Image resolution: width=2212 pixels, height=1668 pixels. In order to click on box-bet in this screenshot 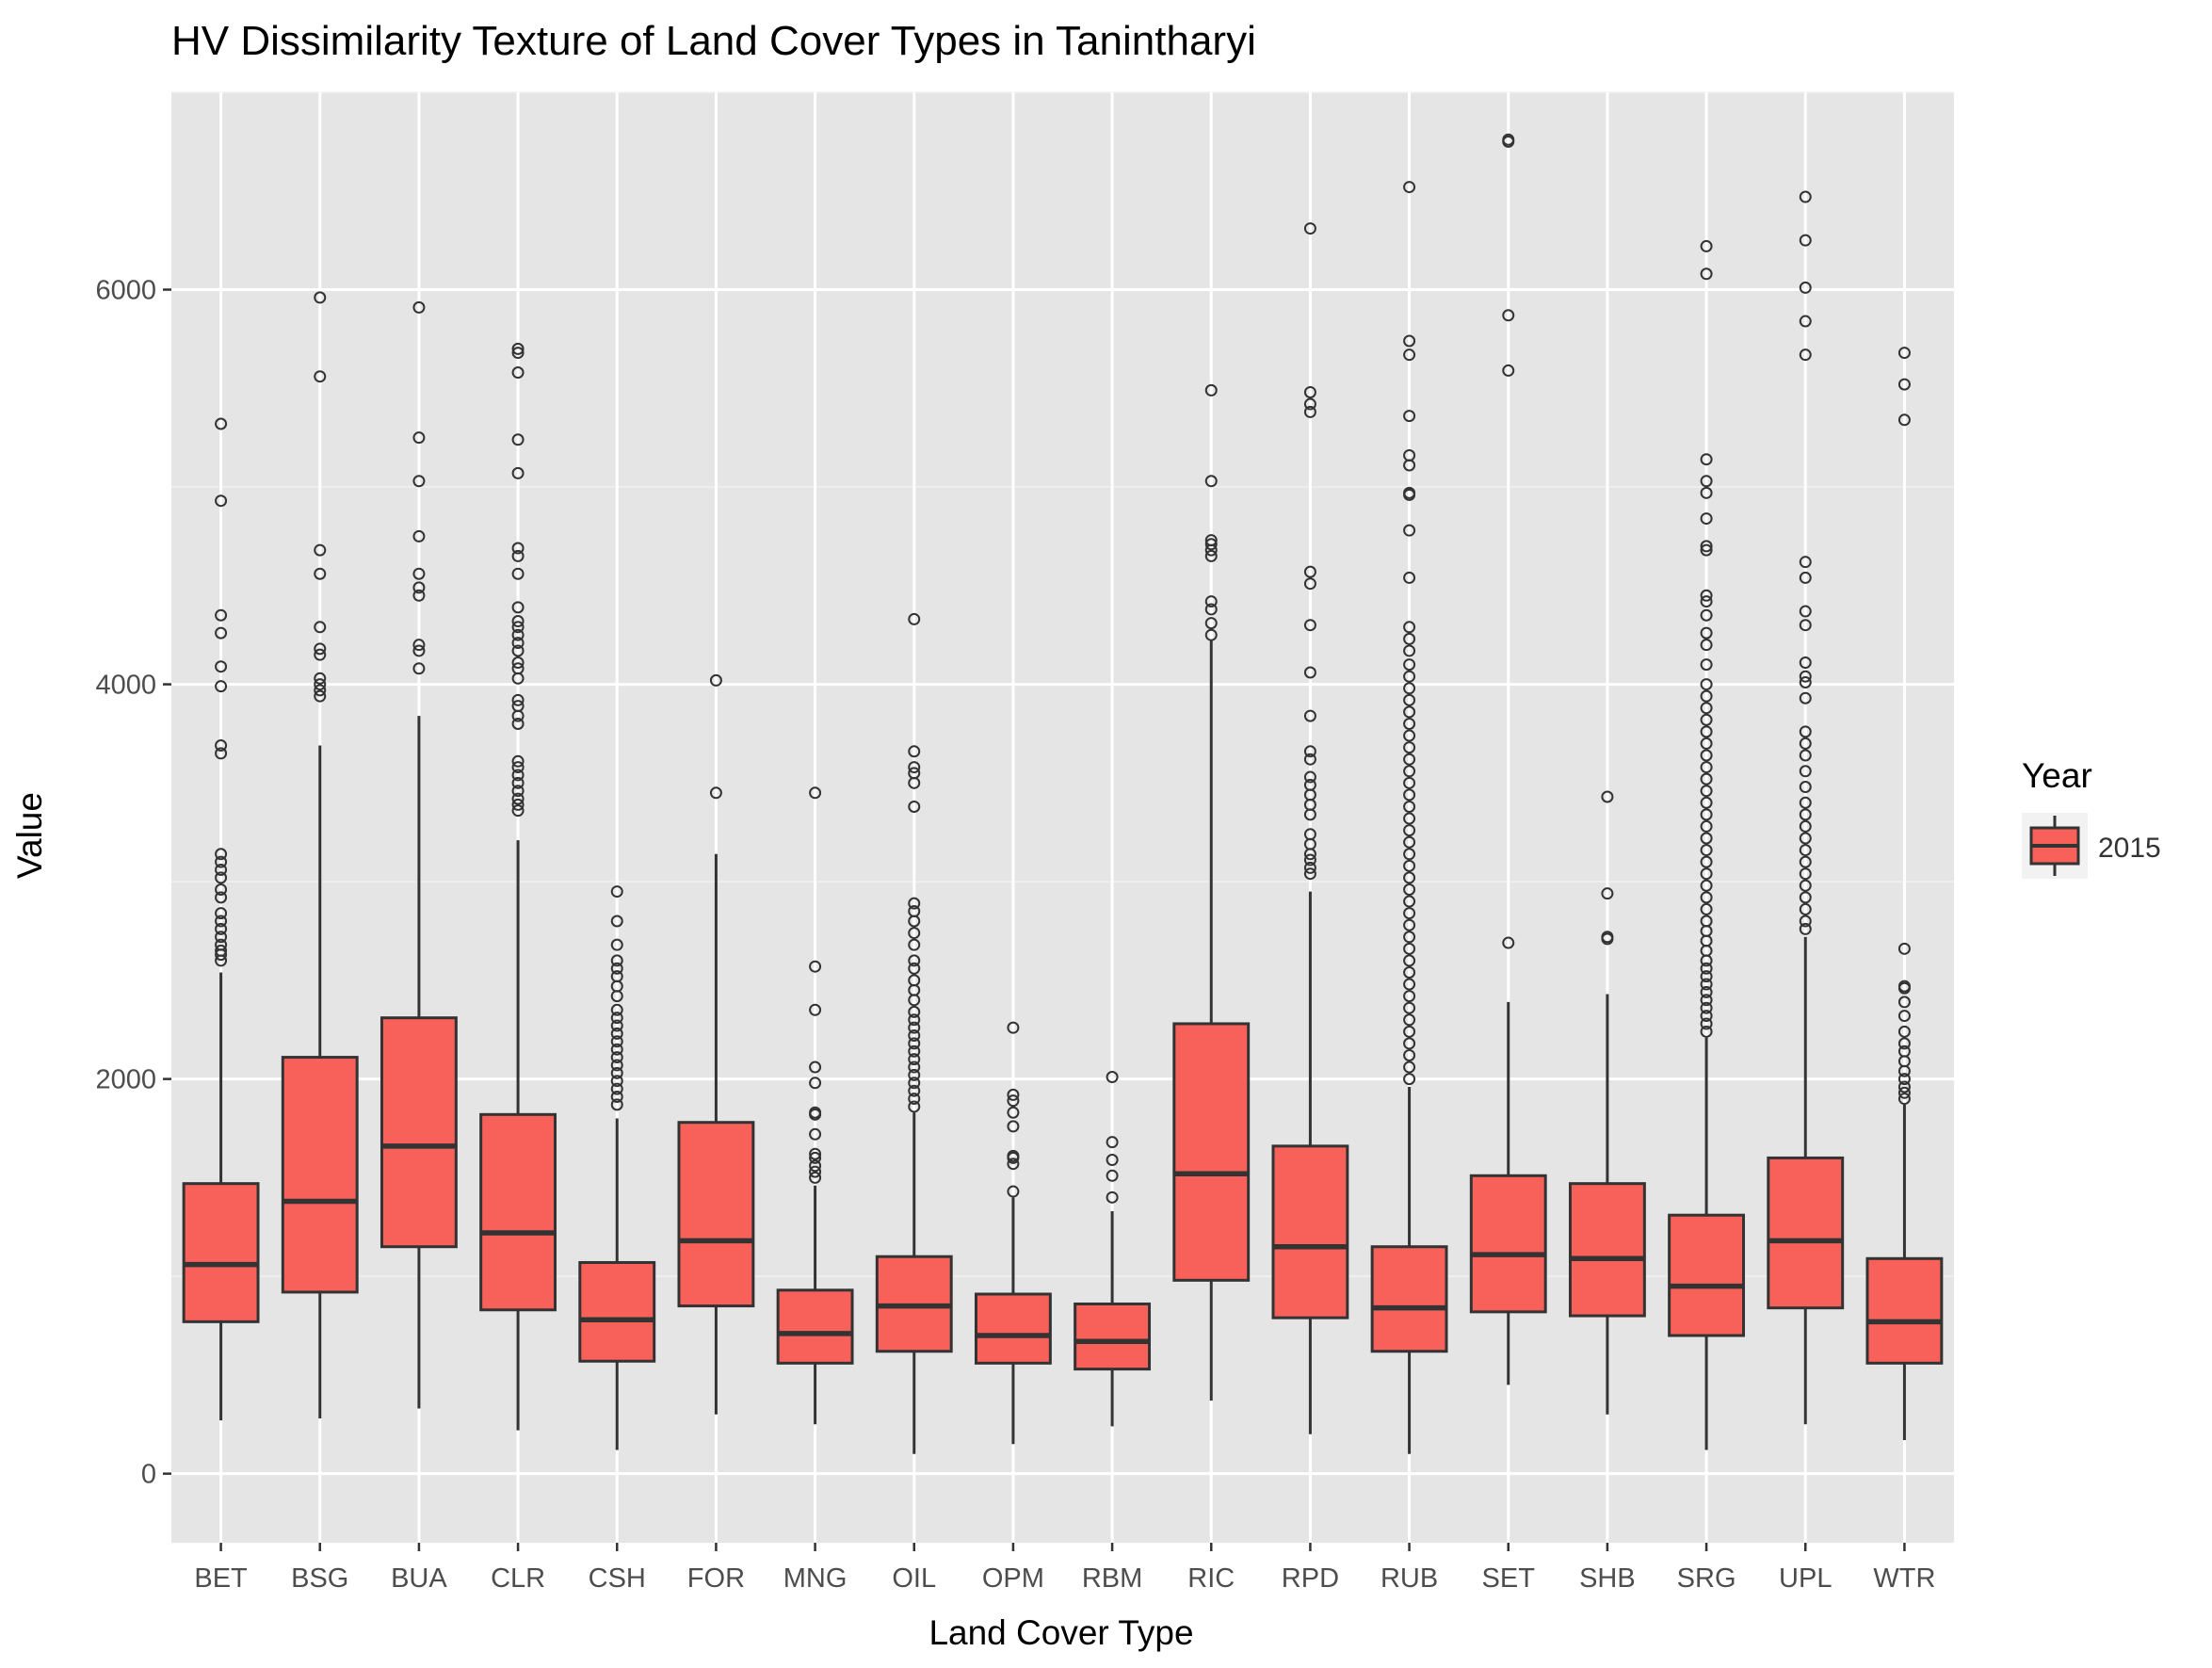, I will do `click(221, 919)`.